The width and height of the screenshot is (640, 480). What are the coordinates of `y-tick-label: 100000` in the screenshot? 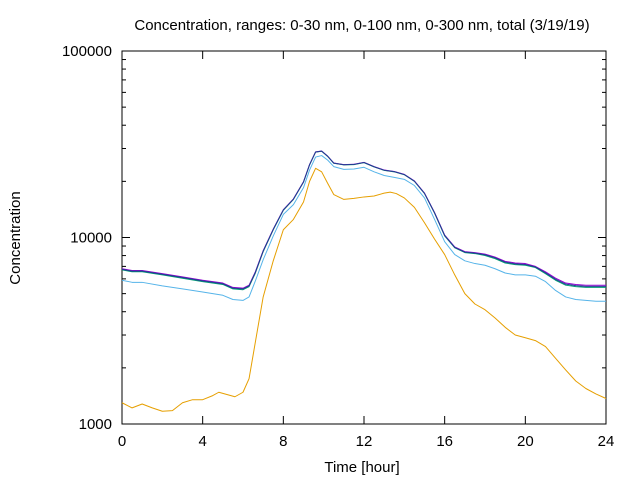 It's located at (87, 51).